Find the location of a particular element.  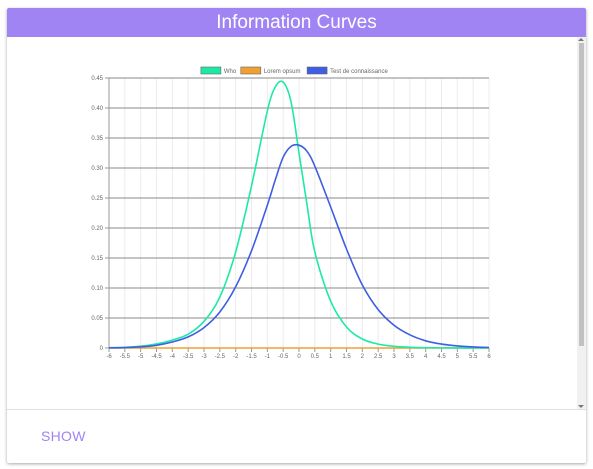

x-tick-label: 5 is located at coordinates (458, 357).